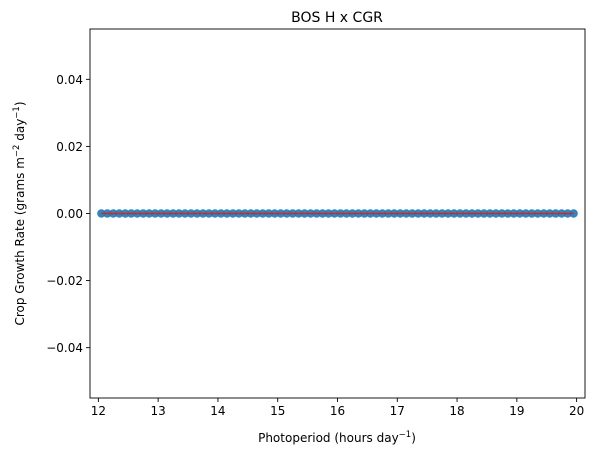 Image resolution: width=595 pixels, height=460 pixels. Describe the element at coordinates (516, 411) in the screenshot. I see `x-tick-label: 19` at that location.